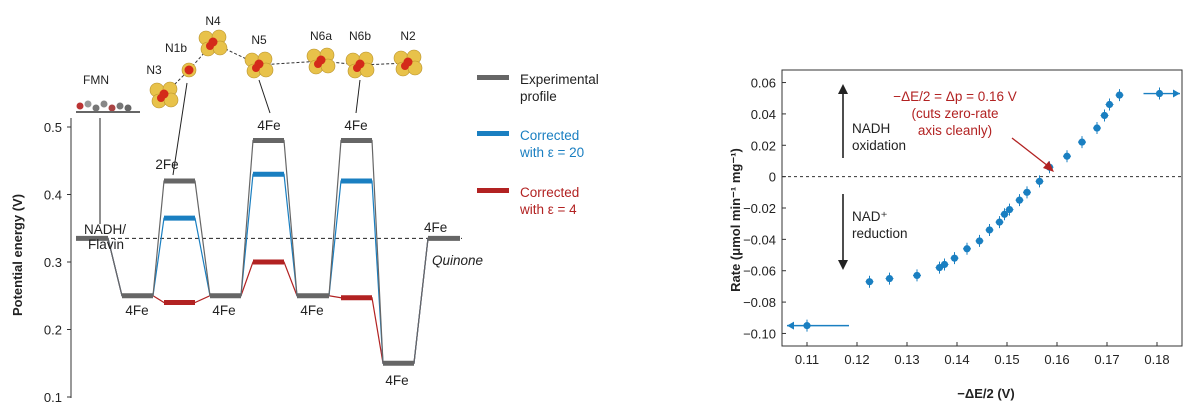 This screenshot has height=403, width=1189. I want to click on right-x-tick-label: 0.17, so click(1106, 359).